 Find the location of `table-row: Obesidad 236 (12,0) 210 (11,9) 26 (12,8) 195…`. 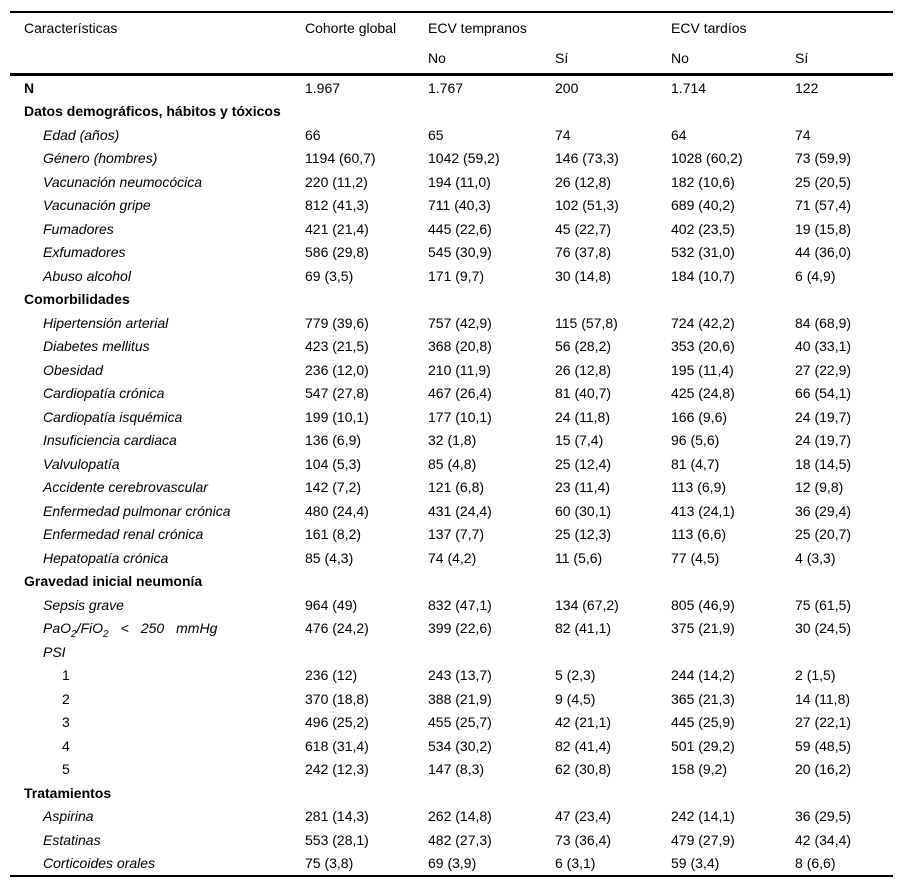

table-row: Obesidad 236 (12,0) 210 (11,9) 26 (12,8) 195… is located at coordinates (451, 370).